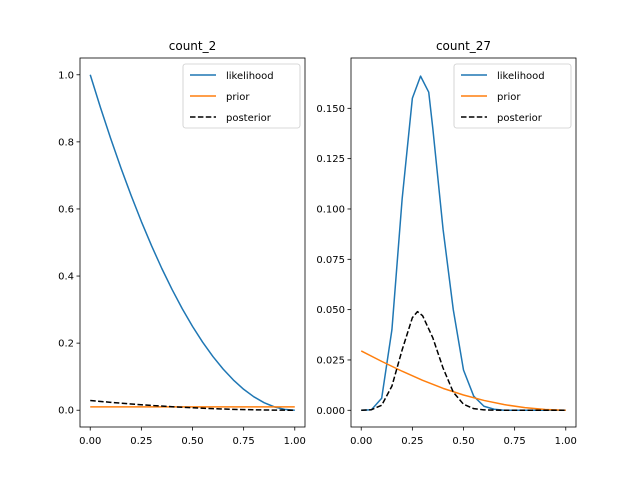  Describe the element at coordinates (193, 46) in the screenshot. I see `subplot-title: count_2` at that location.